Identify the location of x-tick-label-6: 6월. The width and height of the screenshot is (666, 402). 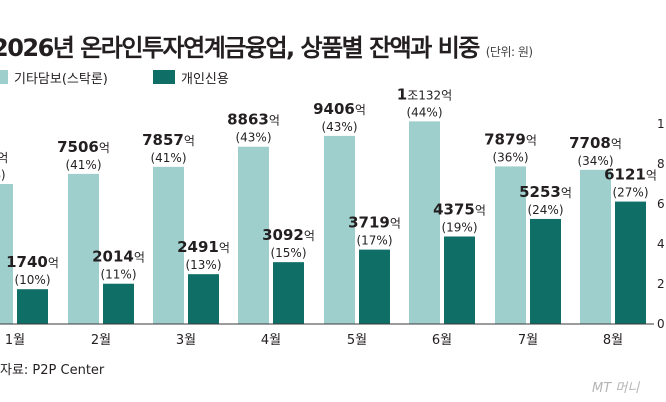
(442, 340).